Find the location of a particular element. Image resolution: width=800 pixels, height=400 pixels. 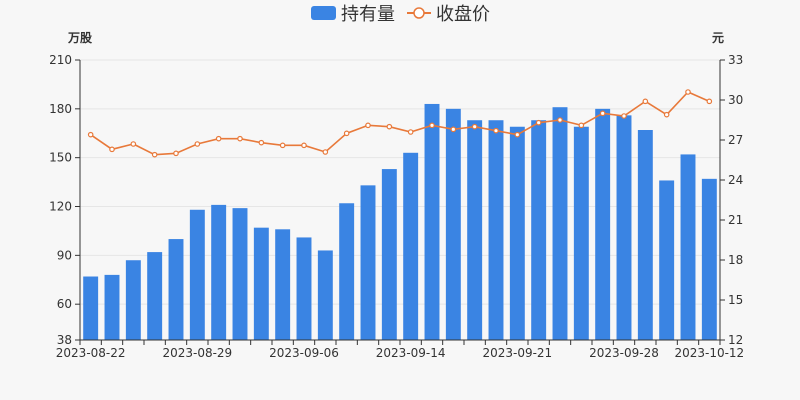

y-right-tick-label: 15 is located at coordinates (735, 300).